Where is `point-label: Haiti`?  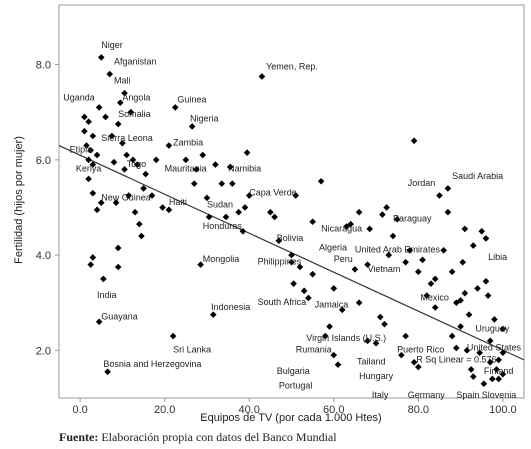 point-label: Haiti is located at coordinates (178, 202).